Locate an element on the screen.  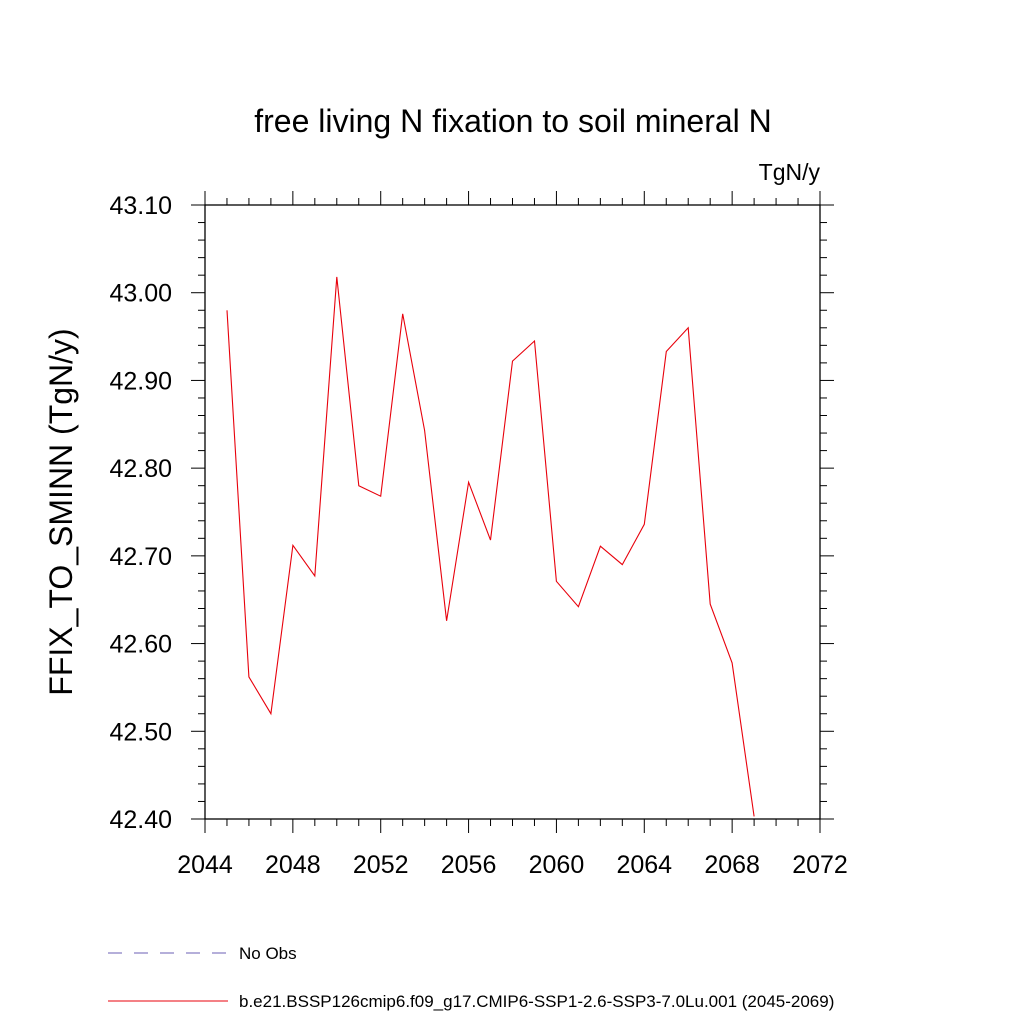
y-tick-label: 42.40 is located at coordinates (140, 820).